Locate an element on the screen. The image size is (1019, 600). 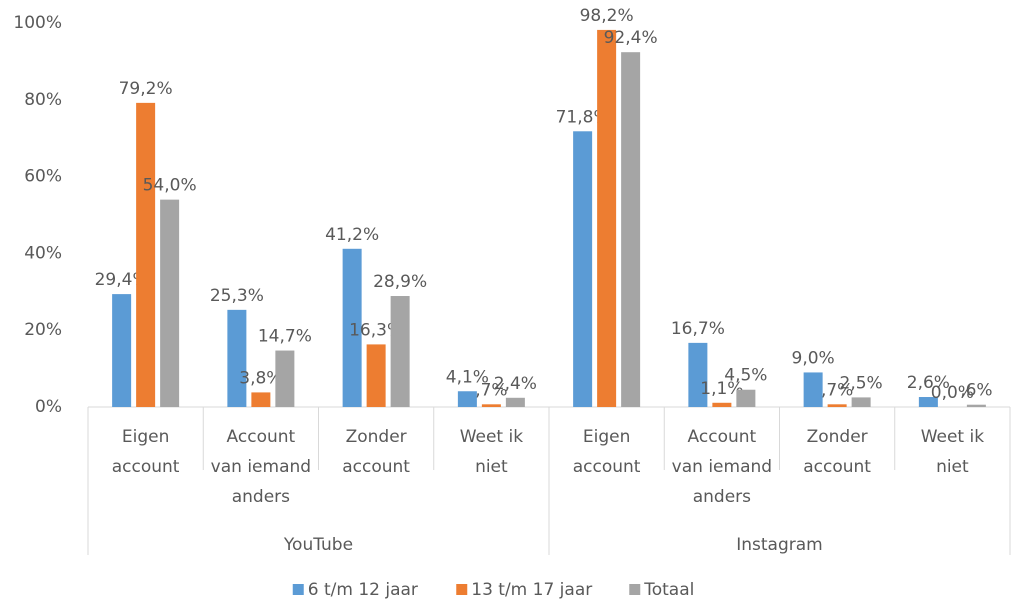
y-tick-label: 100% is located at coordinates (37, 23).